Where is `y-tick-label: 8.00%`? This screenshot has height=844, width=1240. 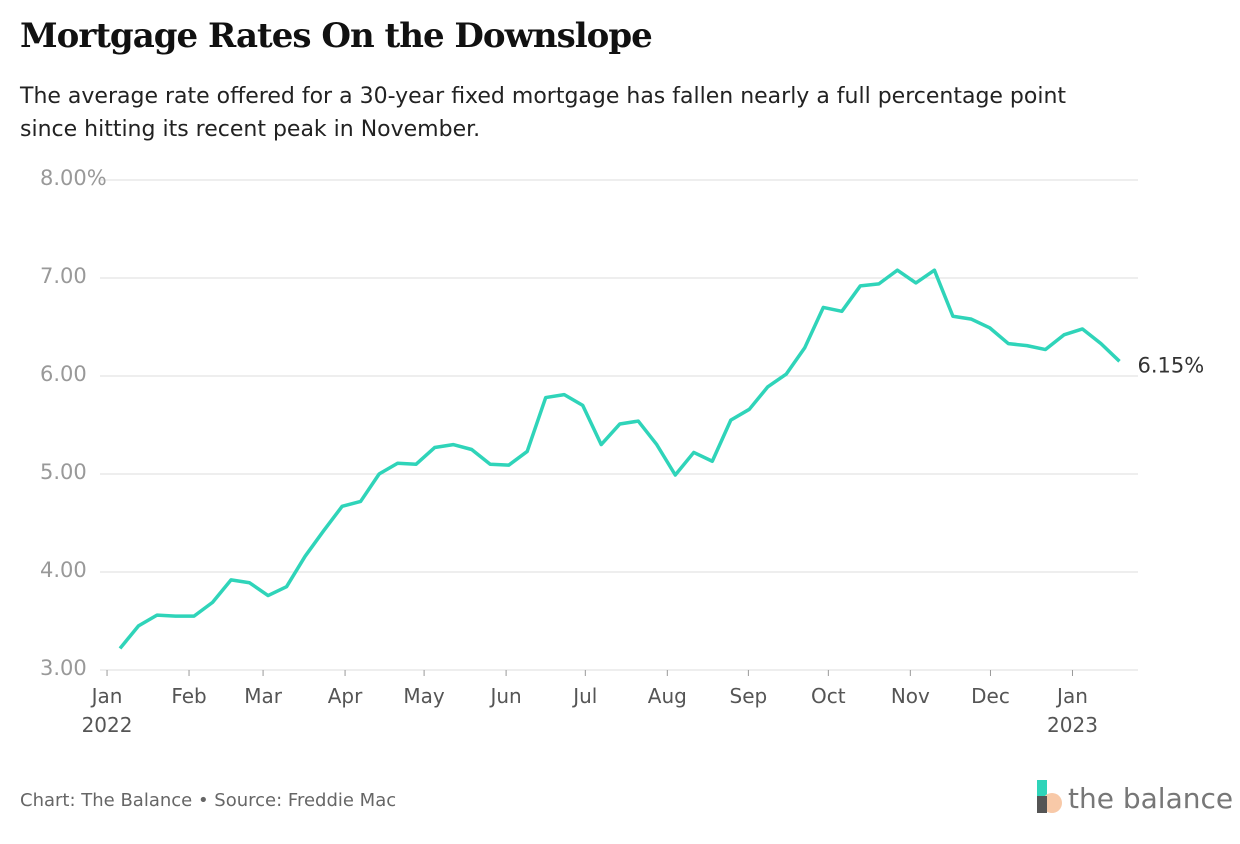 y-tick-label: 8.00% is located at coordinates (73, 178).